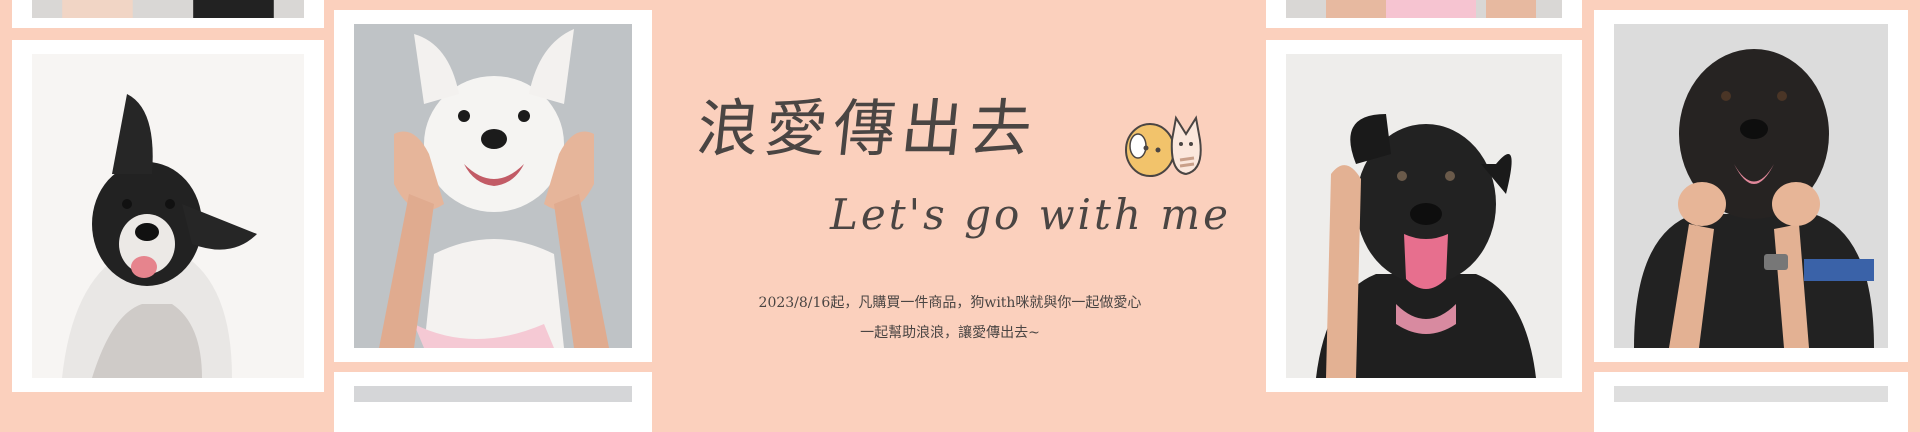 The height and width of the screenshot is (432, 1920). I want to click on dog-photo-white-smiling-hands, so click(493, 186).